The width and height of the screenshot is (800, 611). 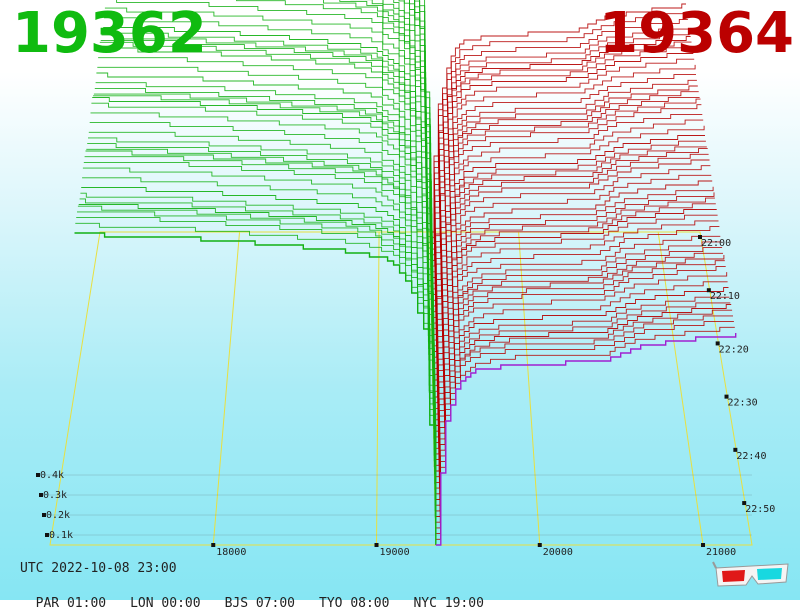 What do you see at coordinates (71, 603) in the screenshot?
I see `timezone-par: PAR 01:00` at bounding box center [71, 603].